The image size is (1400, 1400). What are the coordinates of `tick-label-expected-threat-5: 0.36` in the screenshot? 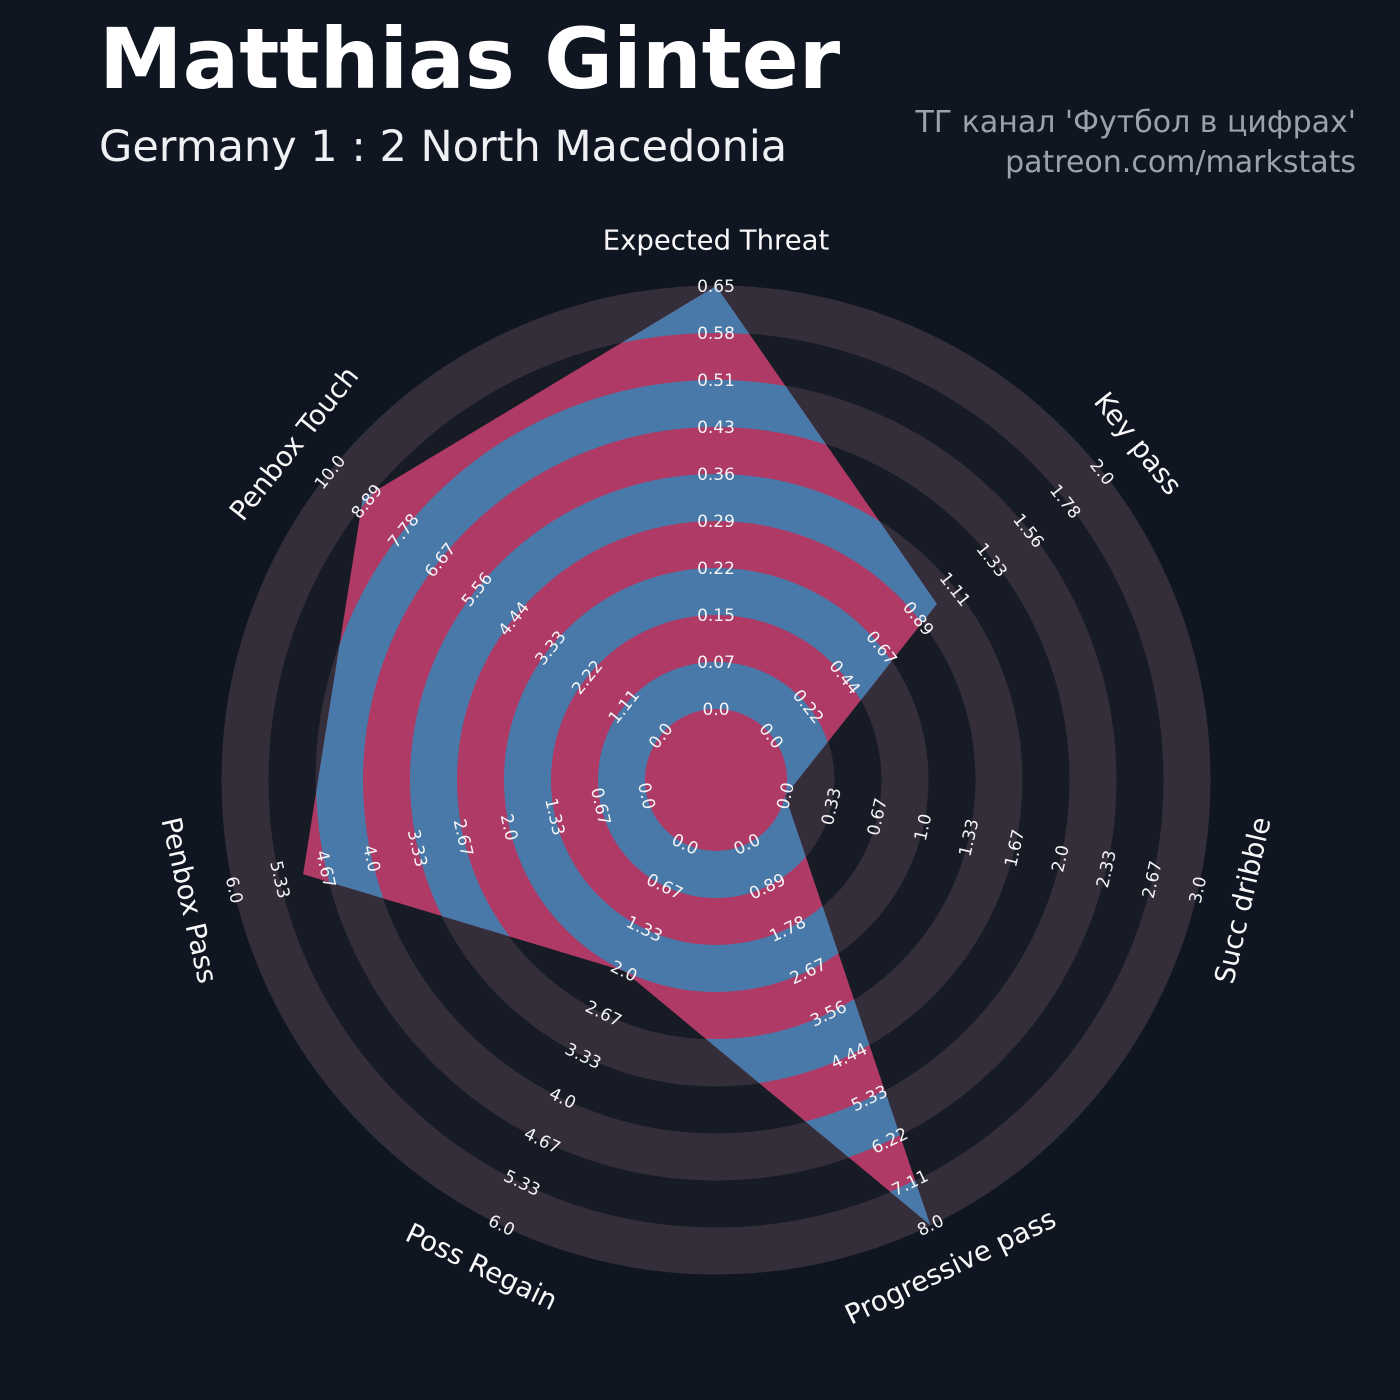 It's located at (716, 475).